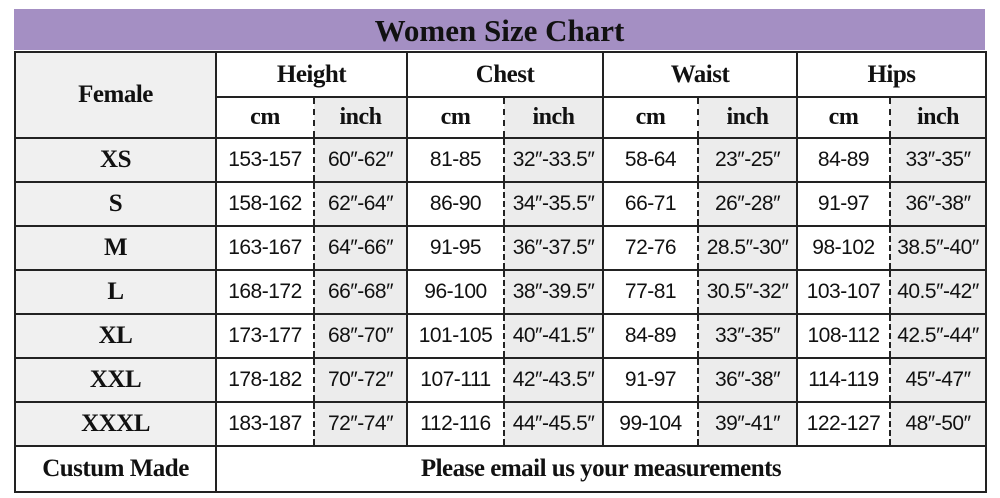  What do you see at coordinates (505, 74) in the screenshot?
I see `group-header-chest: Chest` at bounding box center [505, 74].